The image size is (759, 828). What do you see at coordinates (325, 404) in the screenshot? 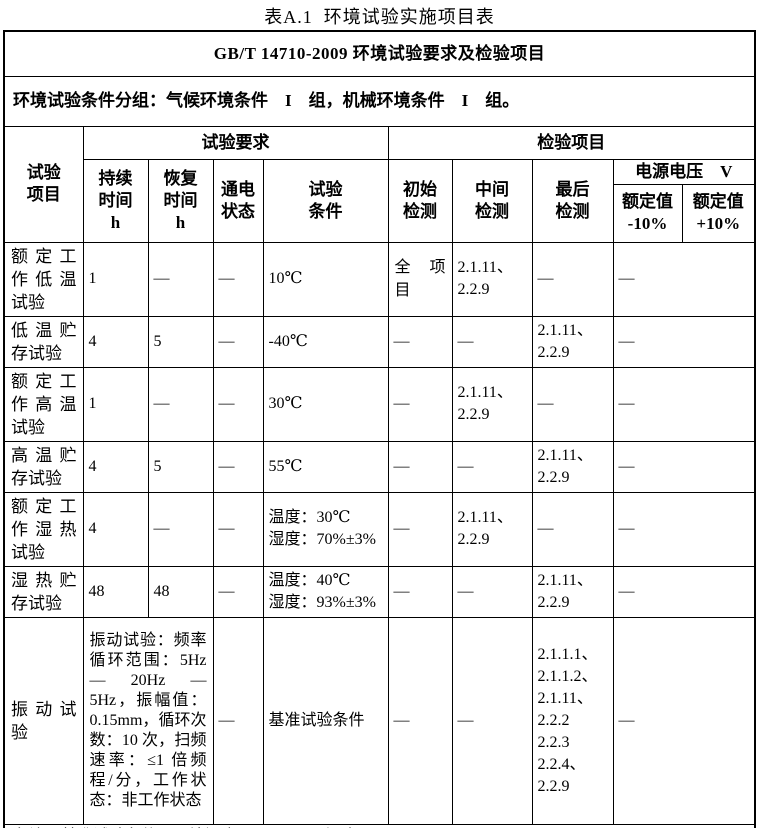
I see `cell-test-condition: 30℃` at bounding box center [325, 404].